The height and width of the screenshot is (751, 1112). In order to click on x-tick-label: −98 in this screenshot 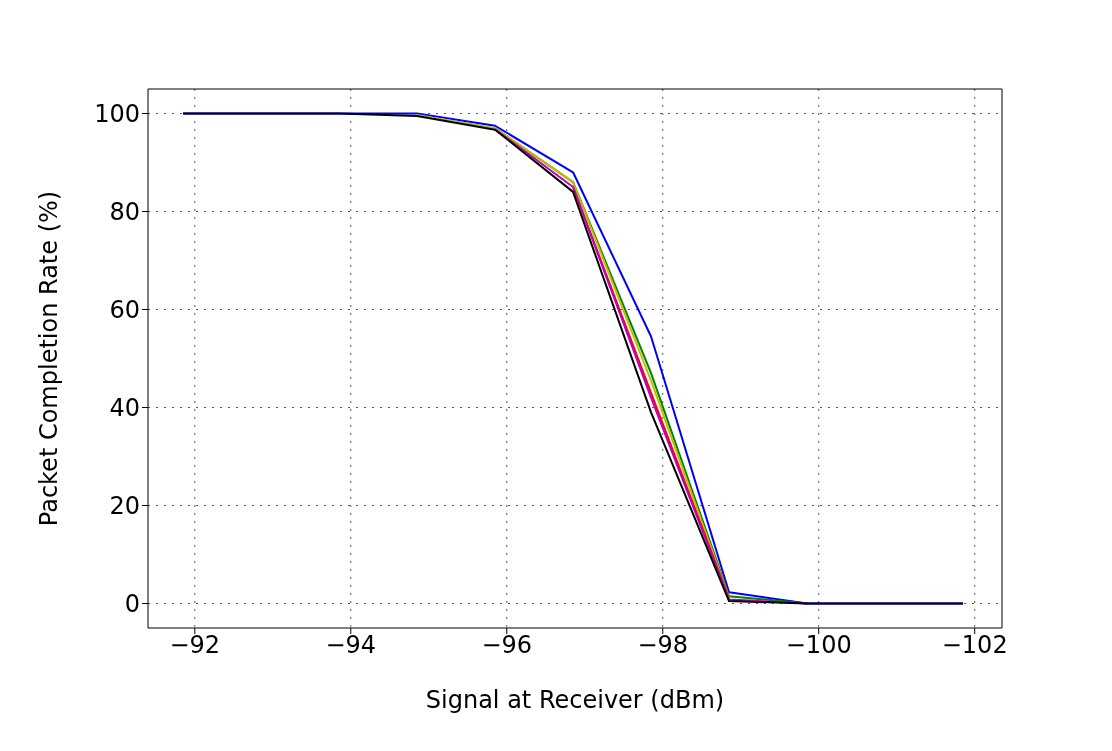, I will do `click(663, 645)`.